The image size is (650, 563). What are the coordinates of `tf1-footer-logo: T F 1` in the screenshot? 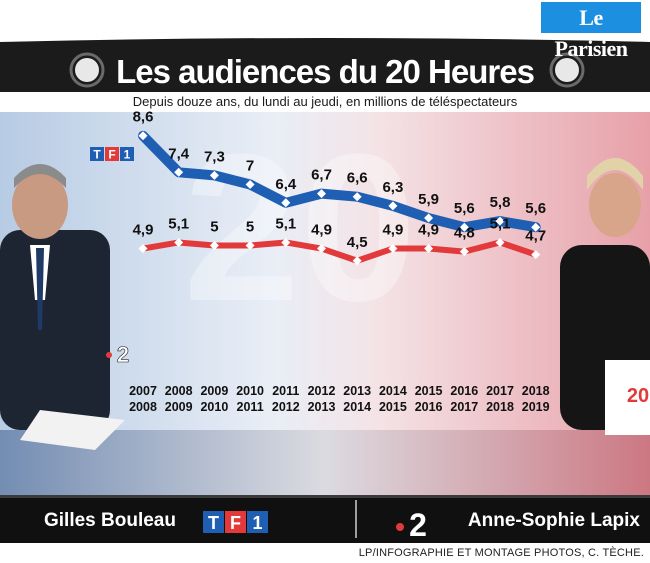 It's located at (235, 522).